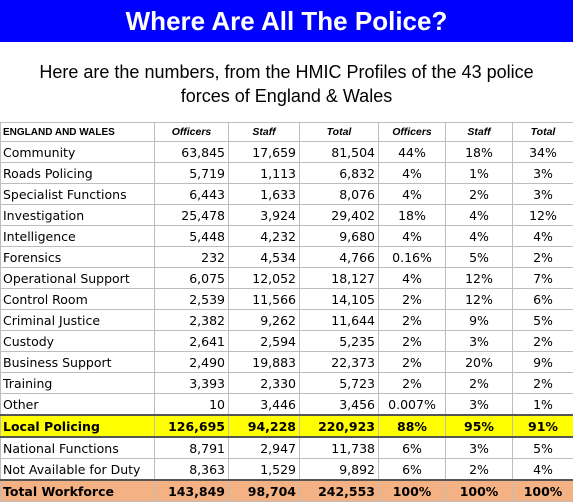 The width and height of the screenshot is (573, 502). Describe the element at coordinates (543, 491) in the screenshot. I see `cell-total-pct: 100%` at that location.